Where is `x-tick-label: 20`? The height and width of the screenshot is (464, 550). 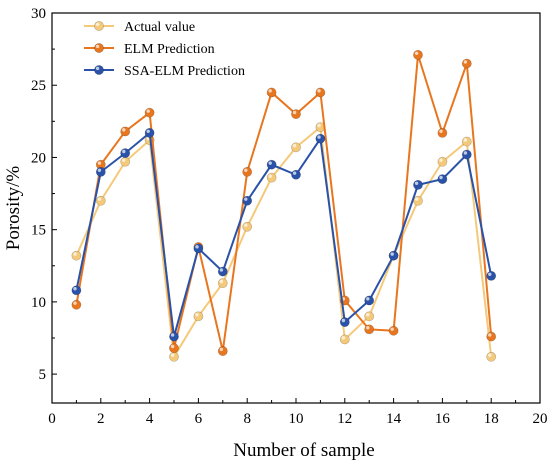 x-tick-label: 20 is located at coordinates (540, 419).